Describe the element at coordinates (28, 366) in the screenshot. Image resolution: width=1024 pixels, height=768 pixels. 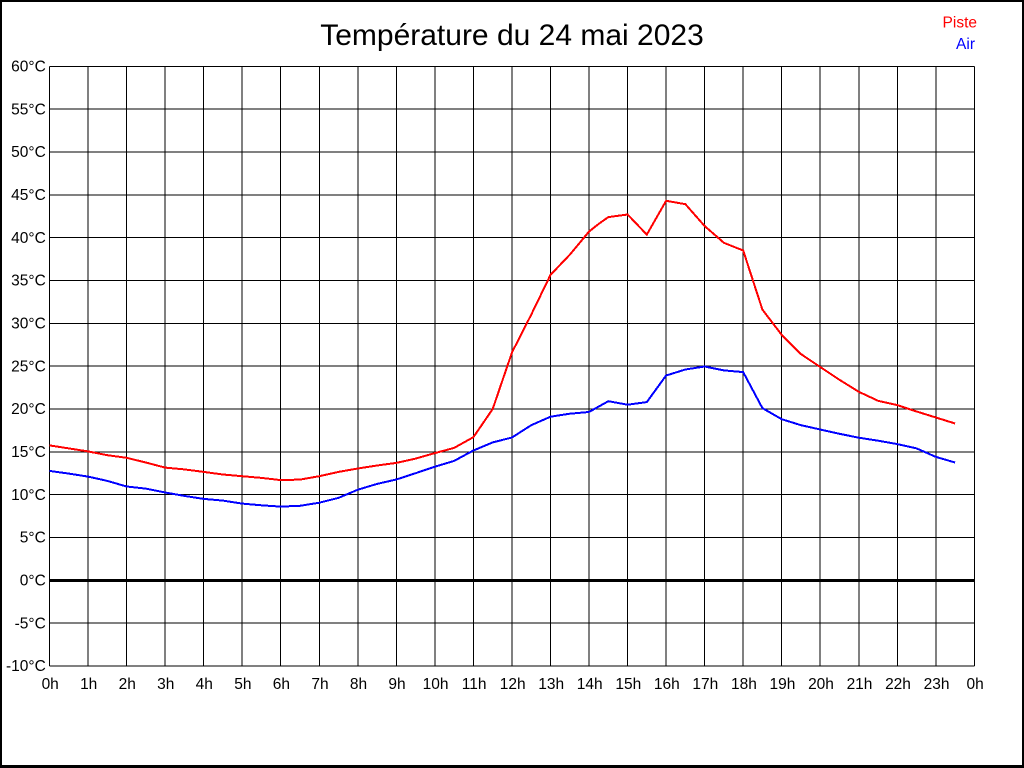
I see `svg-text: 25°C` at that location.